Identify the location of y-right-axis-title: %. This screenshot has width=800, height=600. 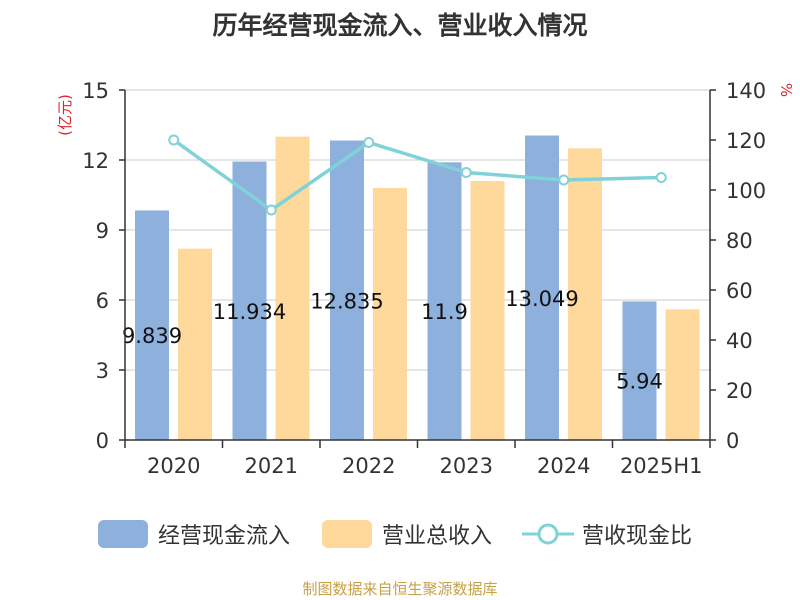
(786, 90).